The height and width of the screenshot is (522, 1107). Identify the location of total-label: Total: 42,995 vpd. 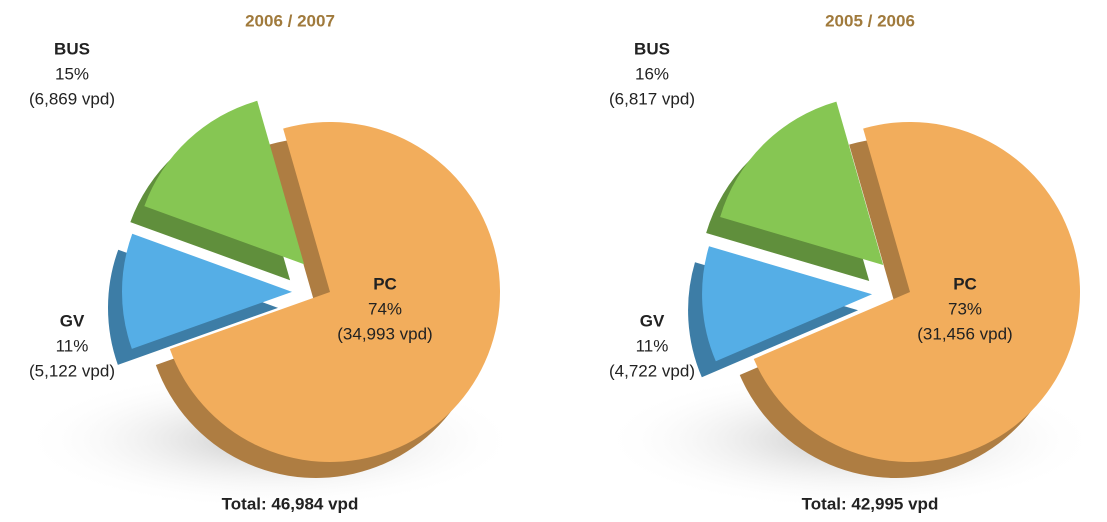
(870, 503).